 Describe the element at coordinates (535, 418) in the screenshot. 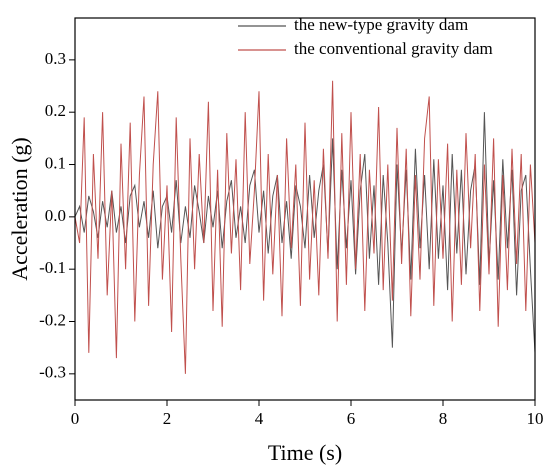

I see `x-tick-label: 10` at that location.